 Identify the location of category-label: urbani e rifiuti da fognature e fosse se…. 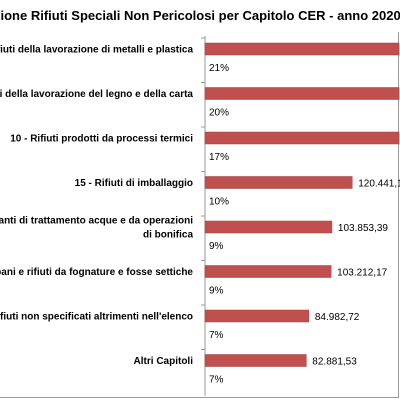
(96, 272).